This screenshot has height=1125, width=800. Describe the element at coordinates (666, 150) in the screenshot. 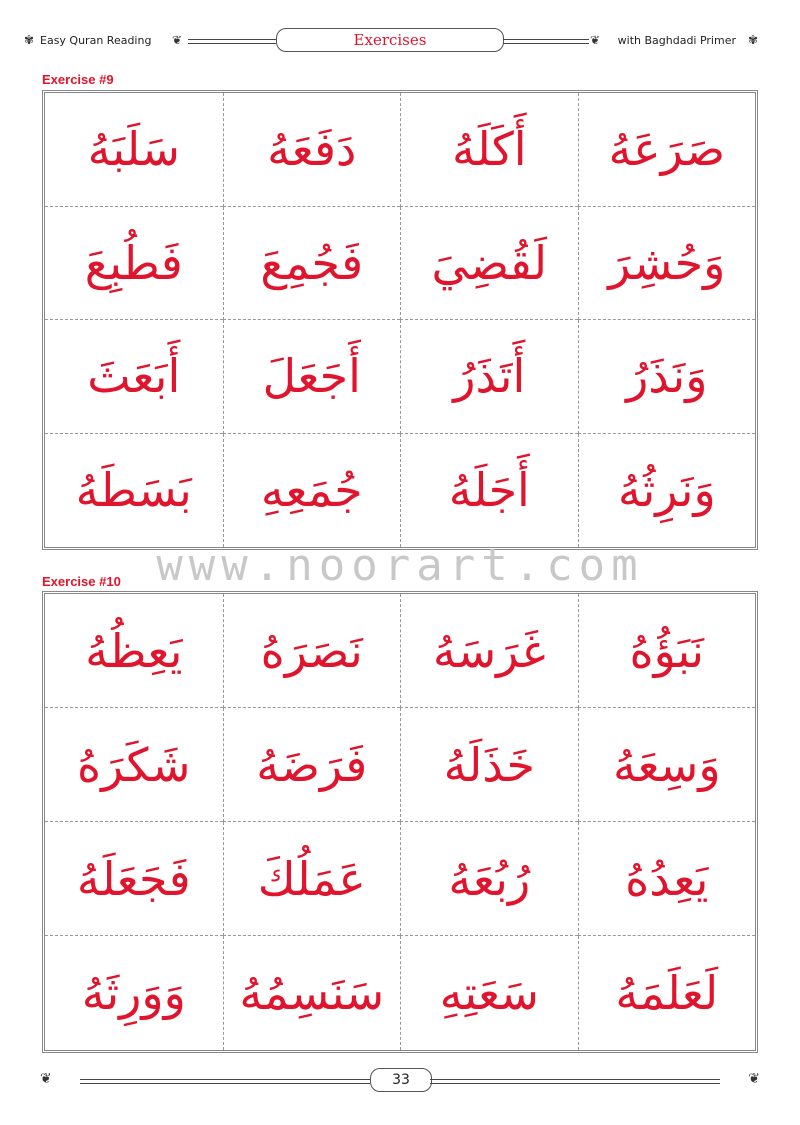

I see `word-cell: صَرَعَهُ` at that location.